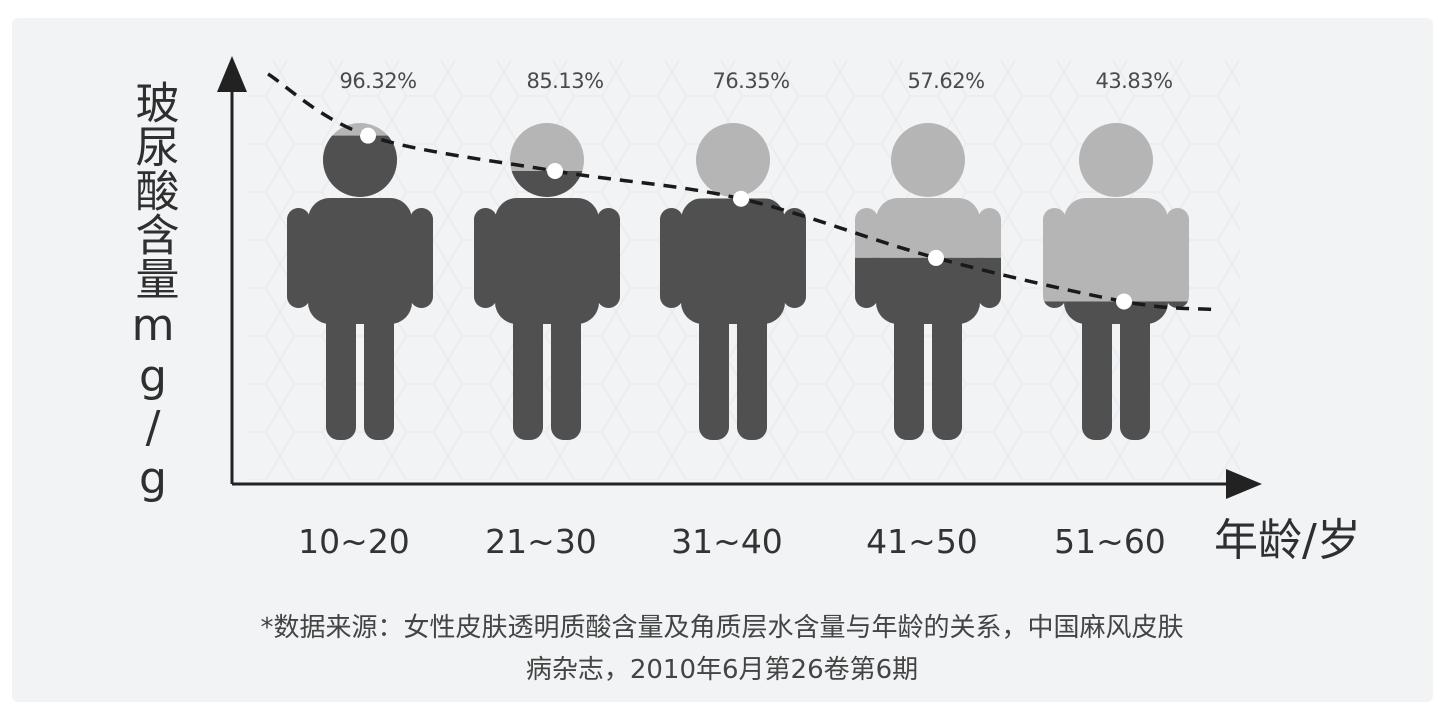  I want to click on category-labels: 10~20 21~30 31~40 41~50 51~60, so click(732, 541).